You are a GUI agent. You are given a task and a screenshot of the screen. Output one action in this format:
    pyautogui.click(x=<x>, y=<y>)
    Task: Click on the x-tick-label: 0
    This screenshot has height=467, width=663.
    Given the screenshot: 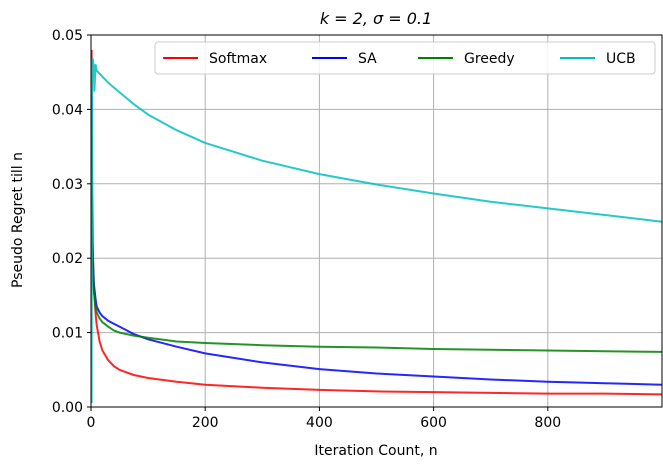 What is the action you would take?
    pyautogui.click(x=91, y=423)
    